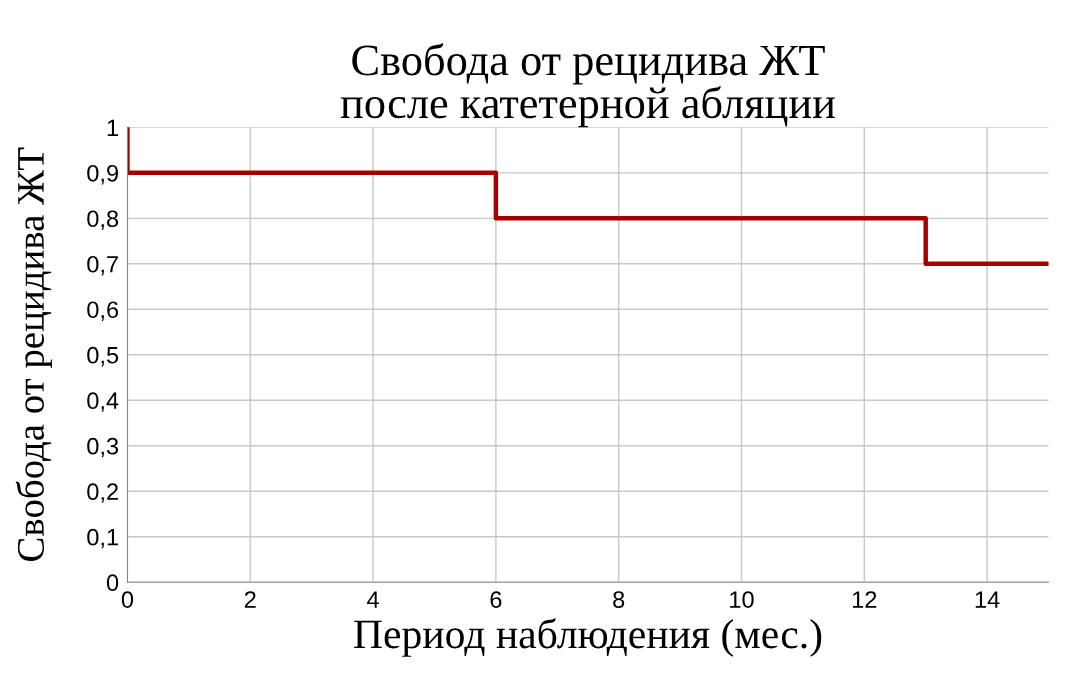 Image resolution: width=1071 pixels, height=681 pixels. What do you see at coordinates (742, 599) in the screenshot?
I see `x-tick-label: 10` at bounding box center [742, 599].